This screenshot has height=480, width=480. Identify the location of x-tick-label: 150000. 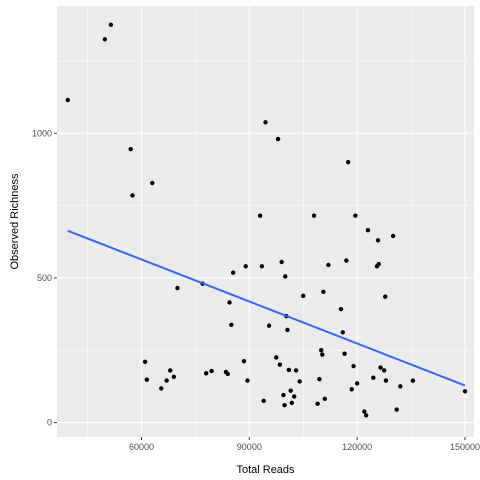
(465, 447).